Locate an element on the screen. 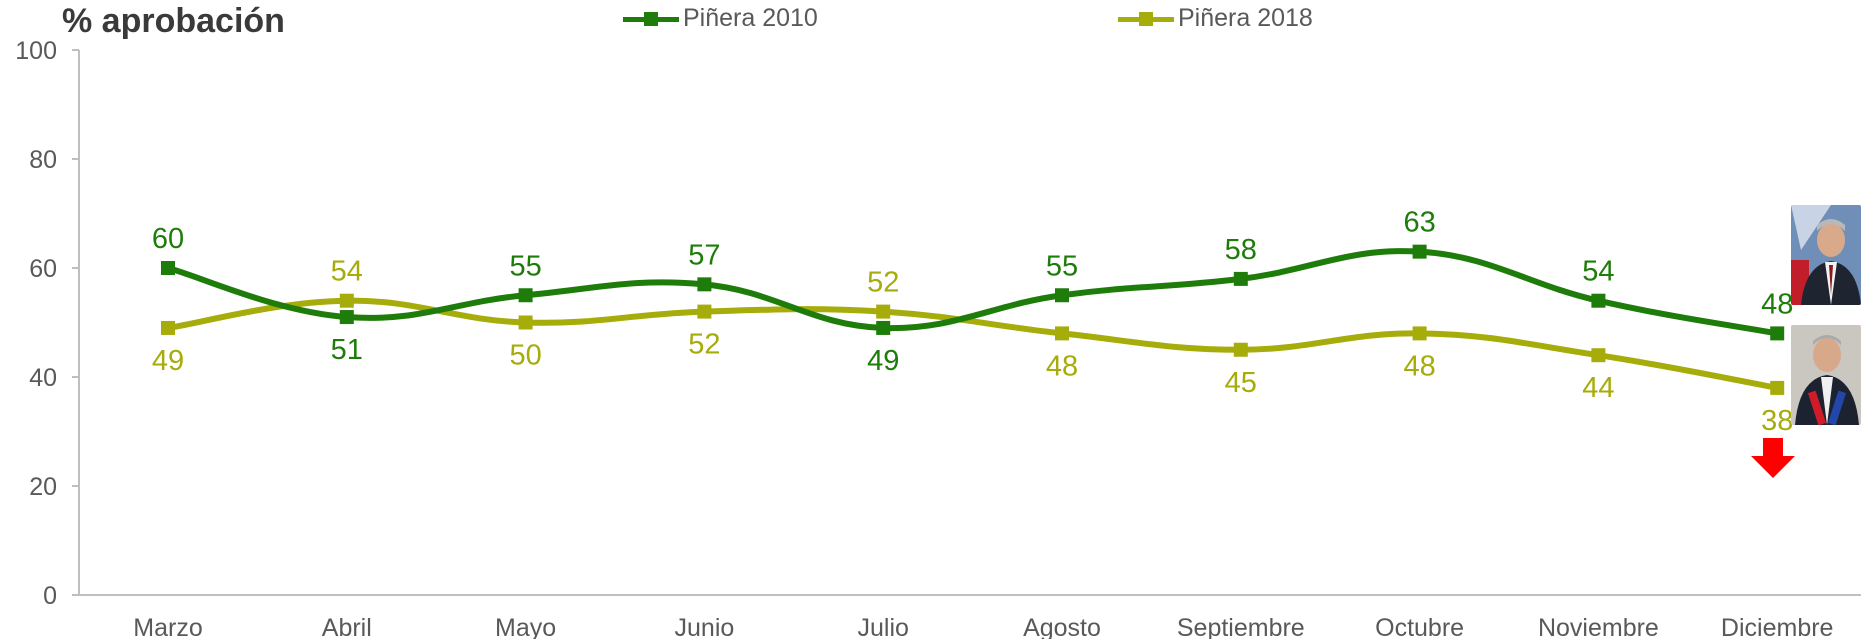 The width and height of the screenshot is (1861, 639). data-label-2018-9: 38 is located at coordinates (1777, 421).